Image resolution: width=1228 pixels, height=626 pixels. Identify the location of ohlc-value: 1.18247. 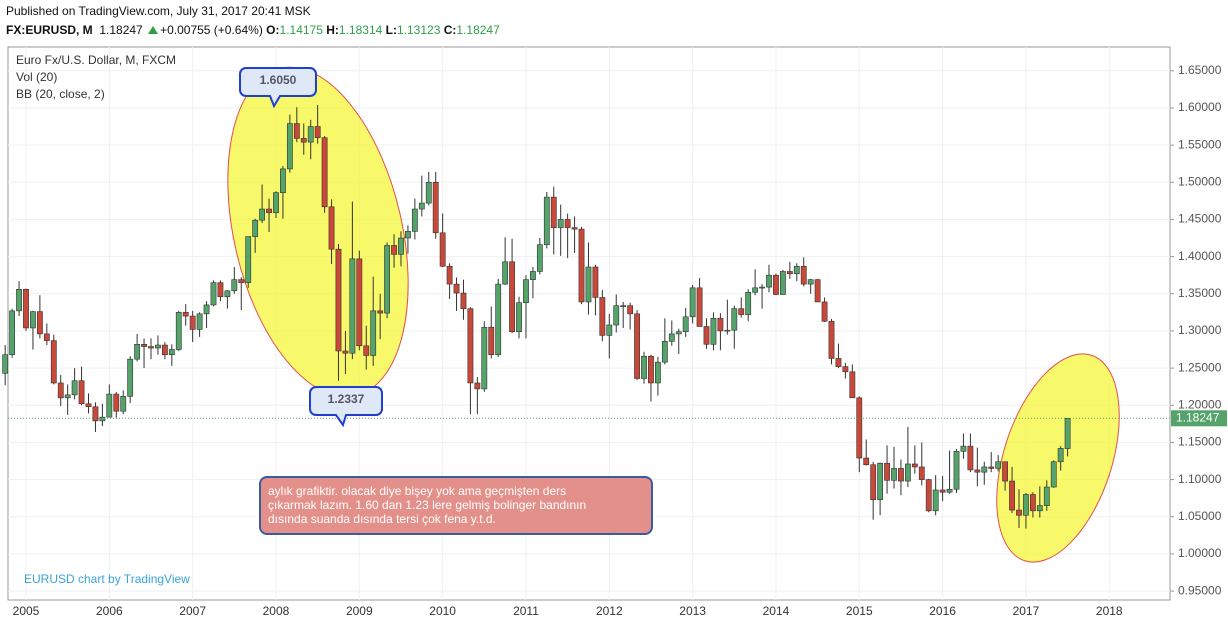
(478, 30).